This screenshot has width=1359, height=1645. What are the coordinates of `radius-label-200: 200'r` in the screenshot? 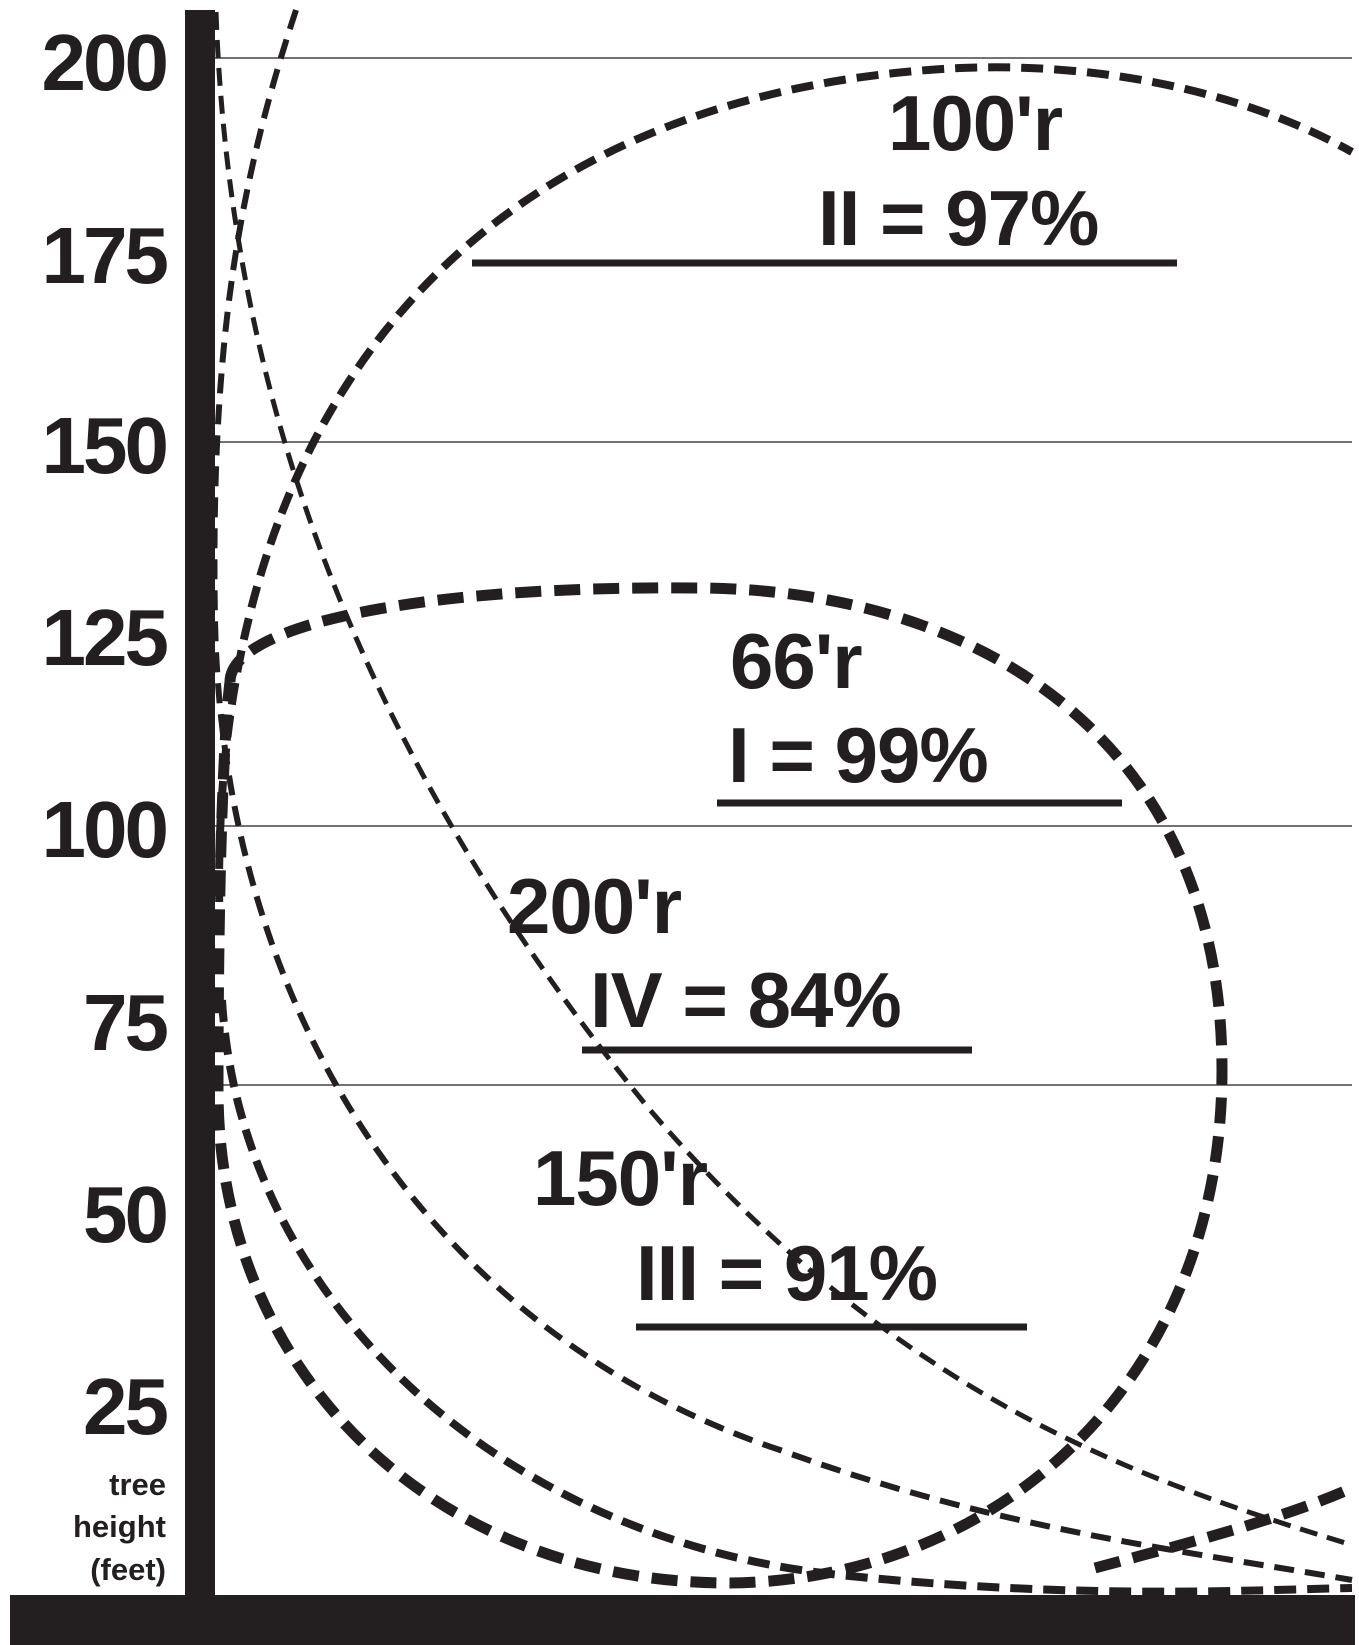 It's located at (594, 906).